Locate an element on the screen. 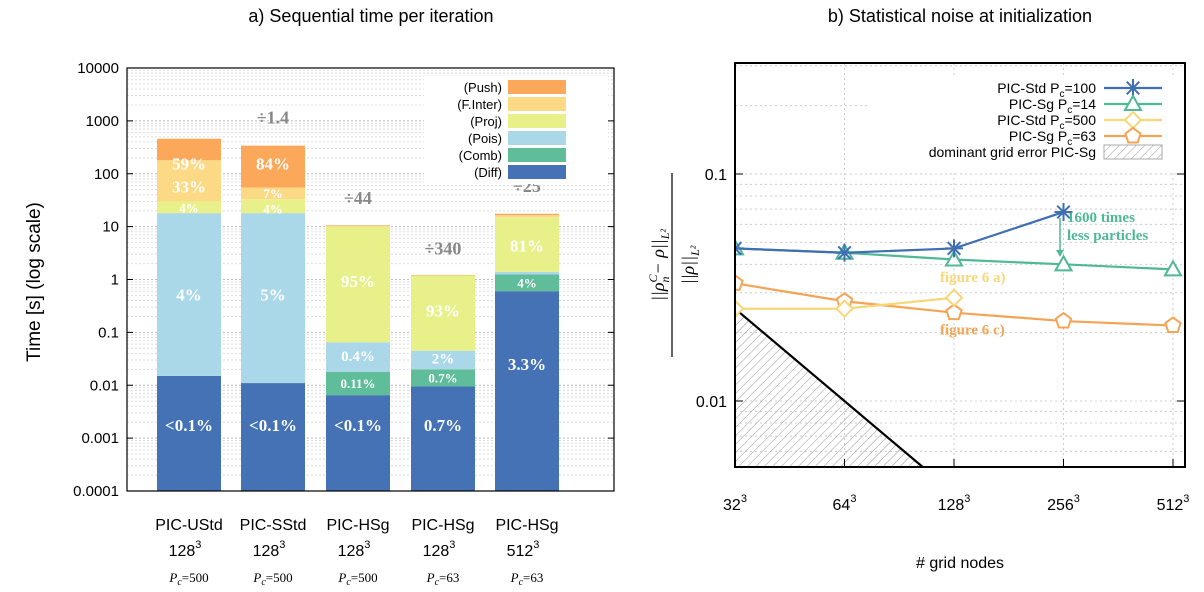 The image size is (1204, 592). fraction-numerator: ||ρCn− ρ||L² is located at coordinates (659, 265).